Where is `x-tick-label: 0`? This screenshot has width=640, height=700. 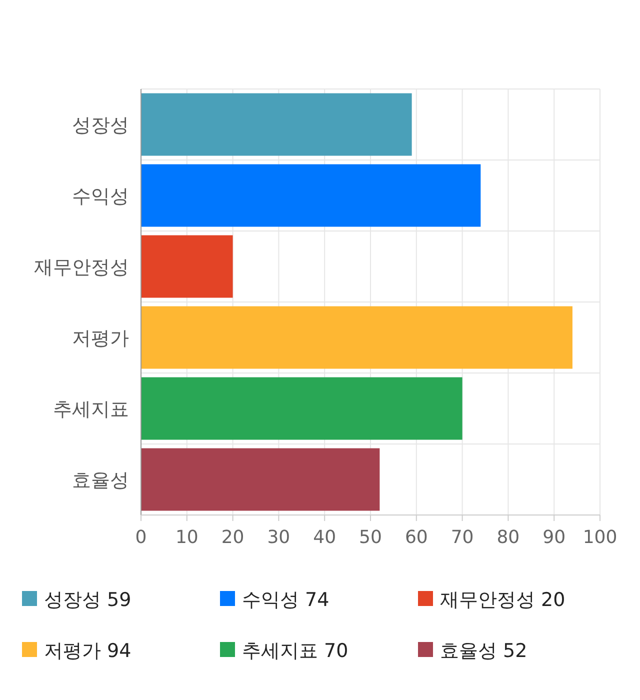
x-tick-label: 0 is located at coordinates (141, 537).